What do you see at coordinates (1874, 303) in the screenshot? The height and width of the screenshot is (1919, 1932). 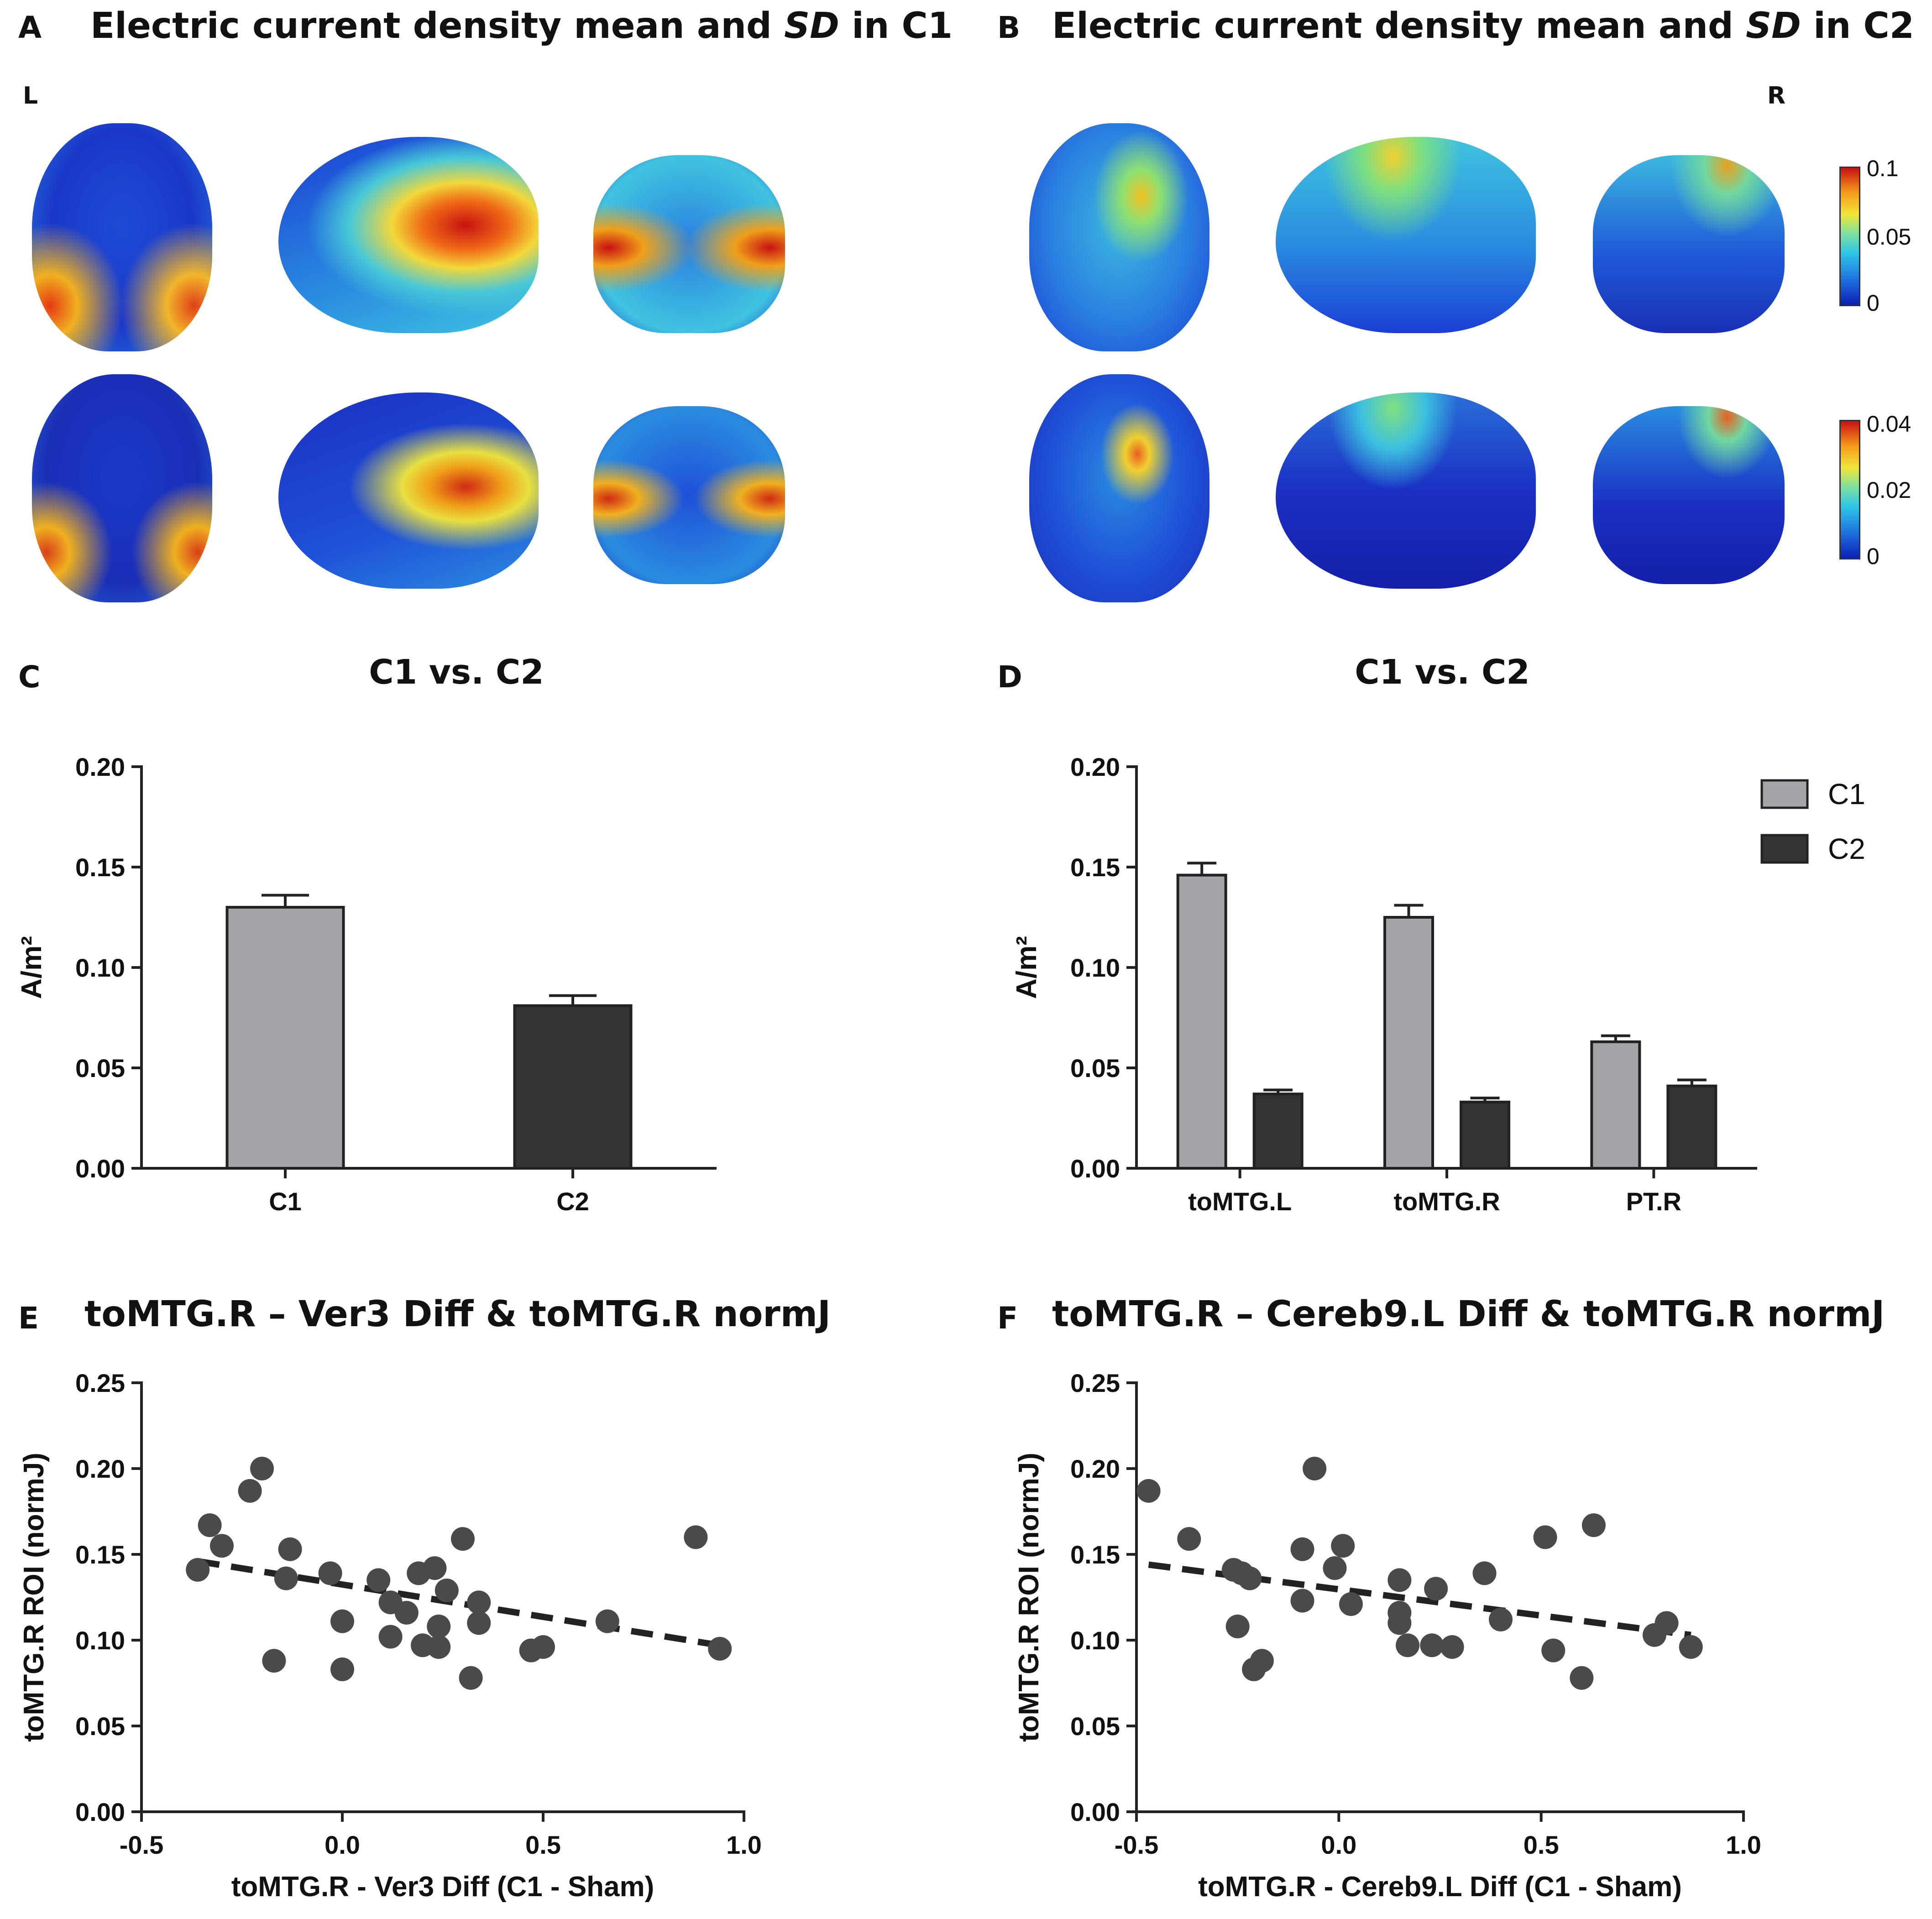 I see `colorbar-top-min: 0` at bounding box center [1874, 303].